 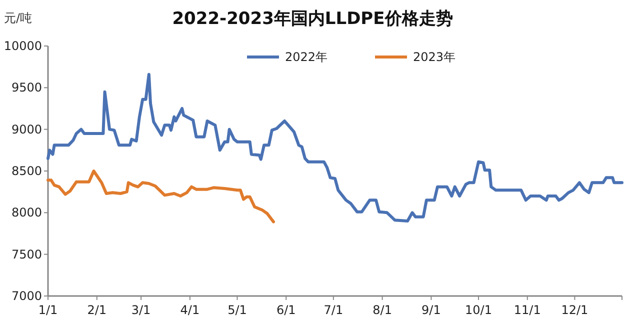 What do you see at coordinates (286, 310) in the screenshot?
I see `x-tick-label: 6/1` at bounding box center [286, 310].